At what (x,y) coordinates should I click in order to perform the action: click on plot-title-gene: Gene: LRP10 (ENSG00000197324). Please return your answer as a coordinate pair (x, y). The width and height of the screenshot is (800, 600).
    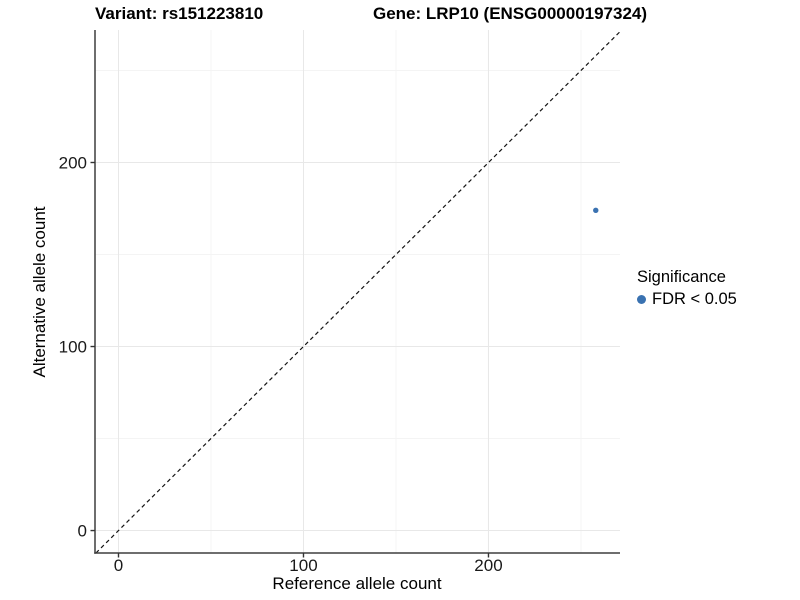
    Looking at the image, I should click on (510, 13).